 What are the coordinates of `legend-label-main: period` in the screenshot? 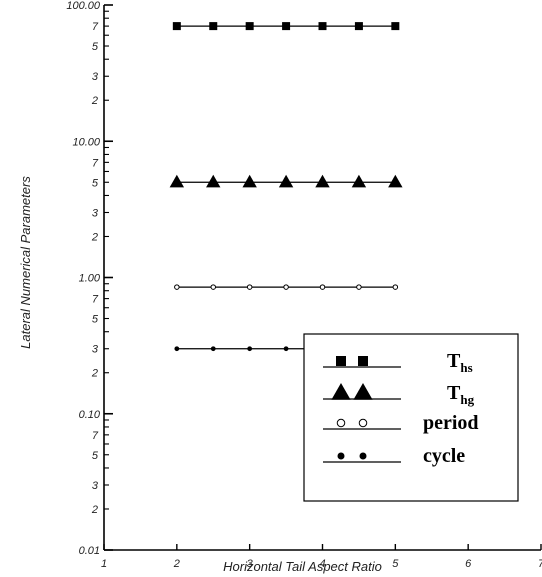 It's located at (451, 423).